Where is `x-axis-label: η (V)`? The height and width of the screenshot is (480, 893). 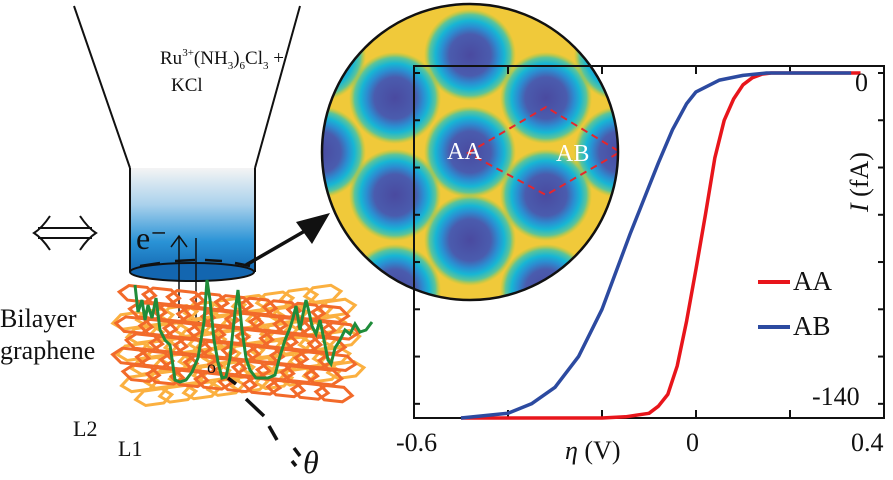 x-axis-label: η (V) is located at coordinates (593, 450).